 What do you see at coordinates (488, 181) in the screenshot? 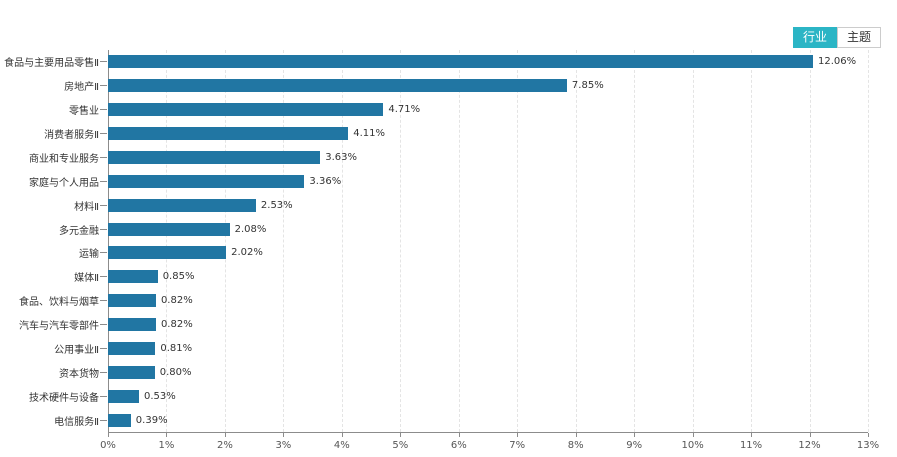
I see `bar-zone: 3.36%` at bounding box center [488, 181].